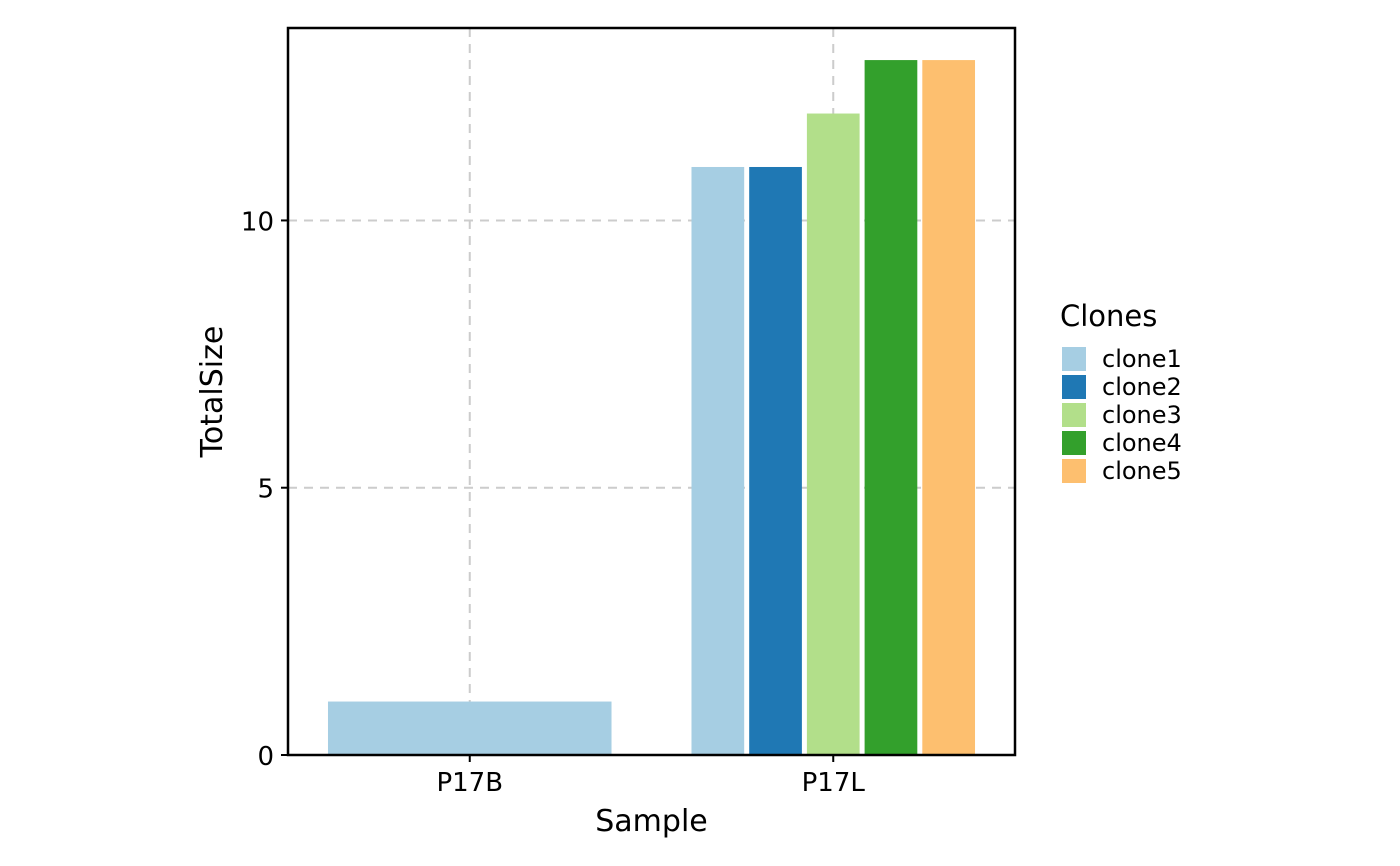  I want to click on legend-title: Clones, so click(1108, 316).